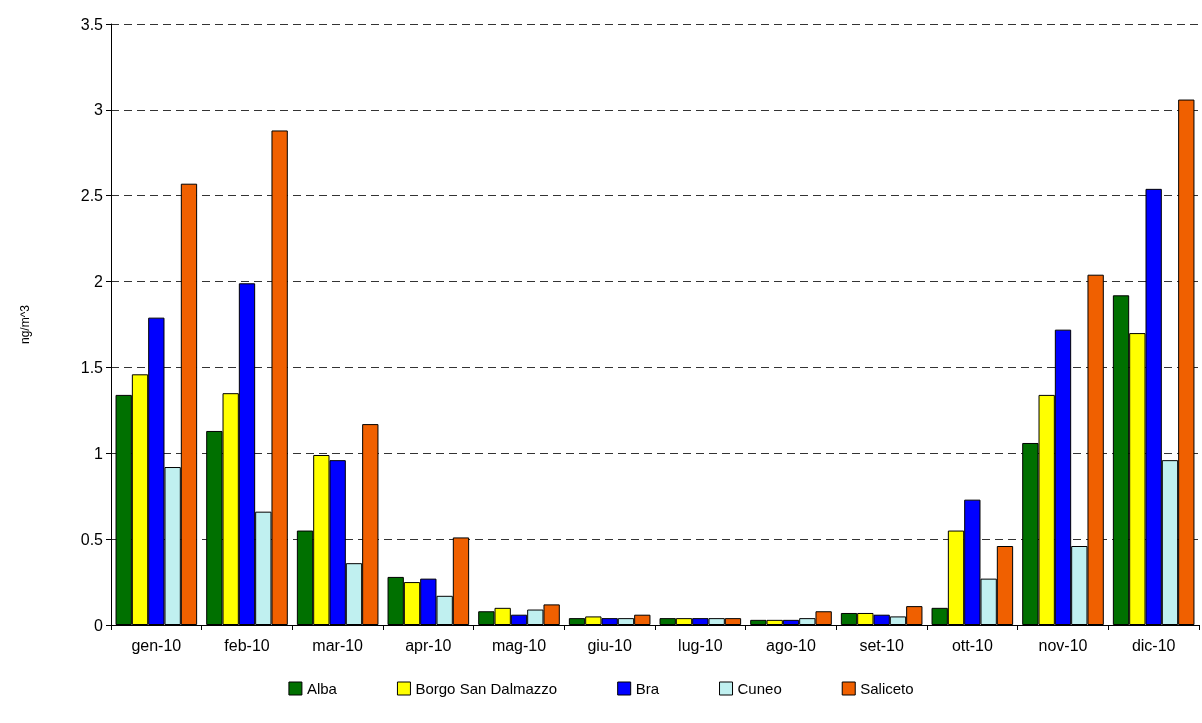  I want to click on x-tick-label: lug-10, so click(700, 645).